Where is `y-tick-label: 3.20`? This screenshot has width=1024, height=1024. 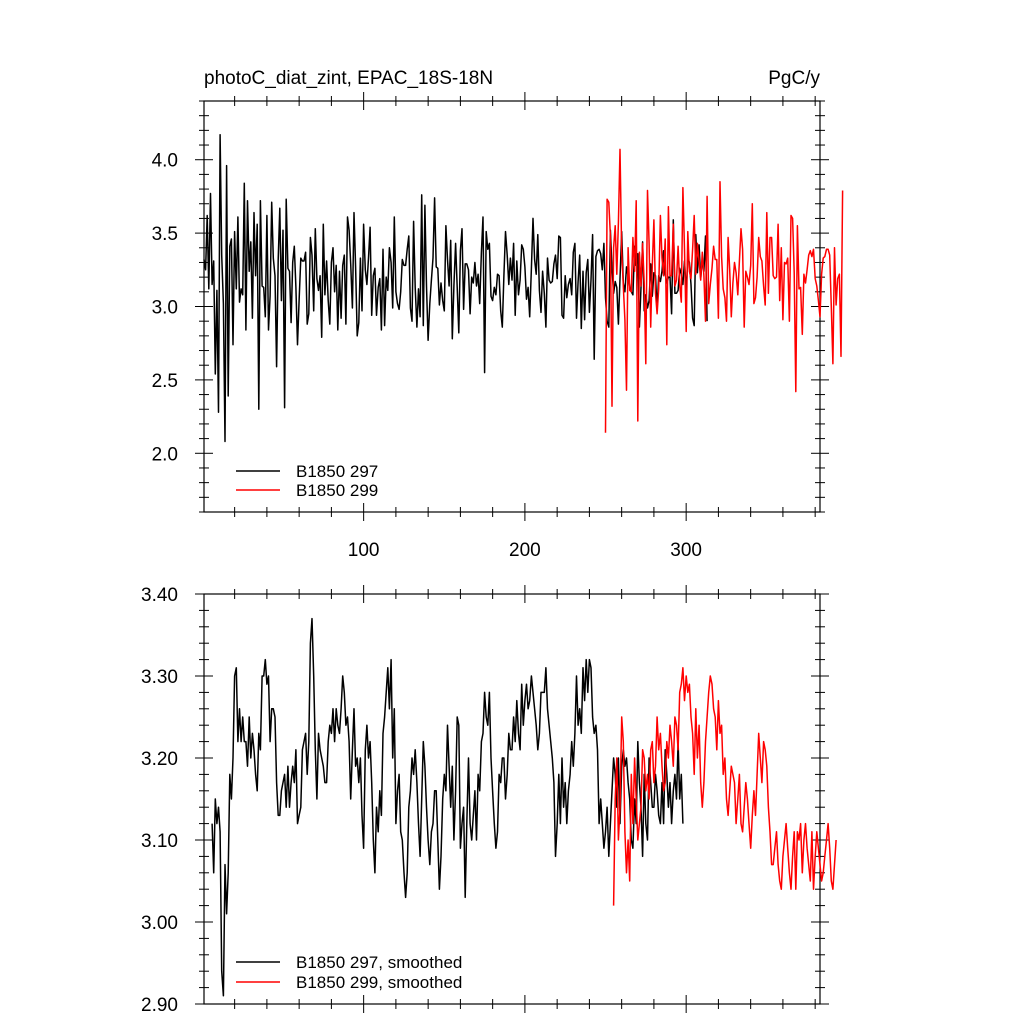 y-tick-label: 3.20 is located at coordinates (159, 759).